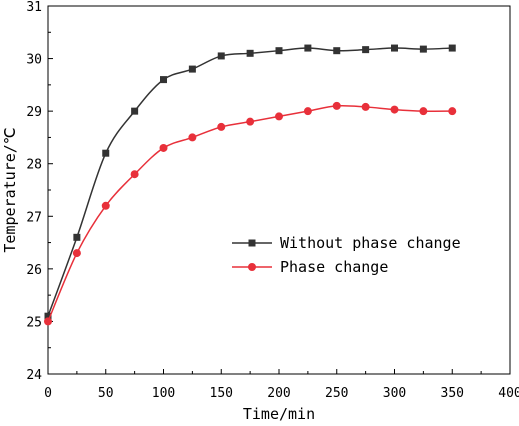 The image size is (519, 426). I want to click on x-tick-label: 300, so click(394, 393).